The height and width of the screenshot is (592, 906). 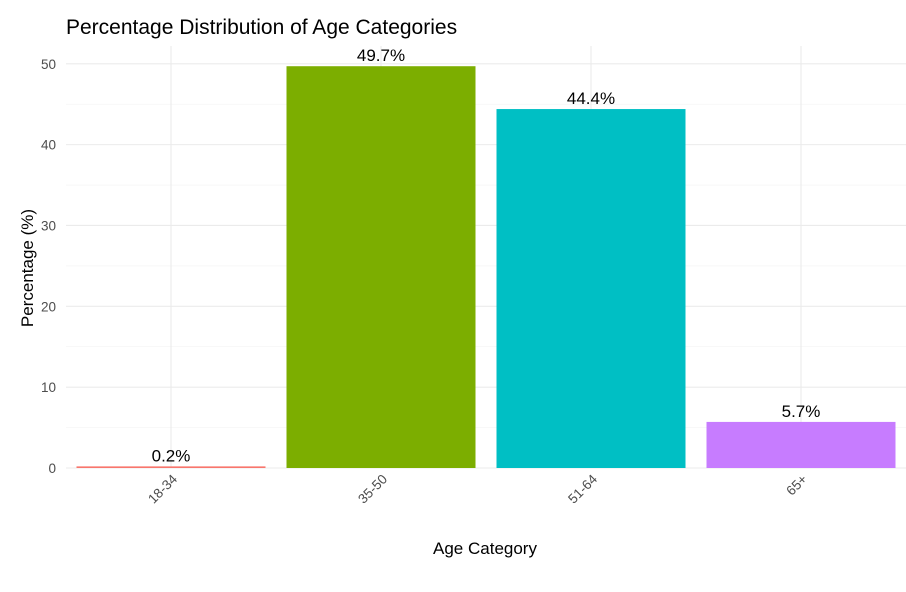 What do you see at coordinates (48, 225) in the screenshot?
I see `y-tick-label: 30` at bounding box center [48, 225].